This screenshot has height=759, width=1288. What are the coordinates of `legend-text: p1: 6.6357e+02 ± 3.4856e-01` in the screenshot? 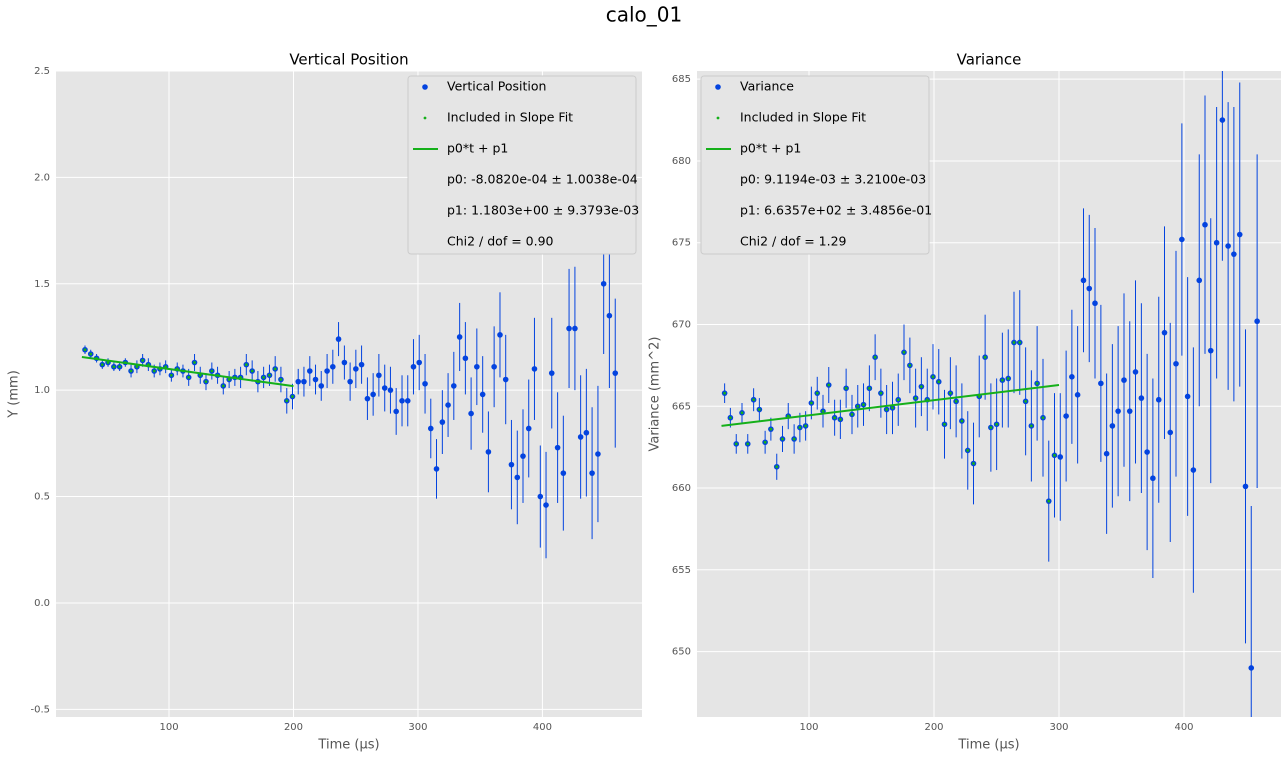 It's located at (836, 210).